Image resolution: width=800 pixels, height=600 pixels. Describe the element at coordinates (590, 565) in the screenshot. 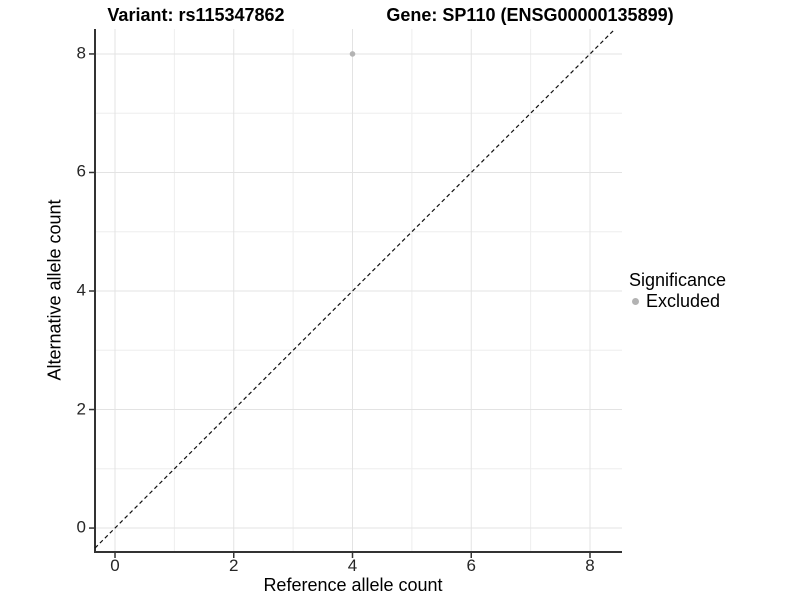

I see `x-tick-label: 8` at that location.